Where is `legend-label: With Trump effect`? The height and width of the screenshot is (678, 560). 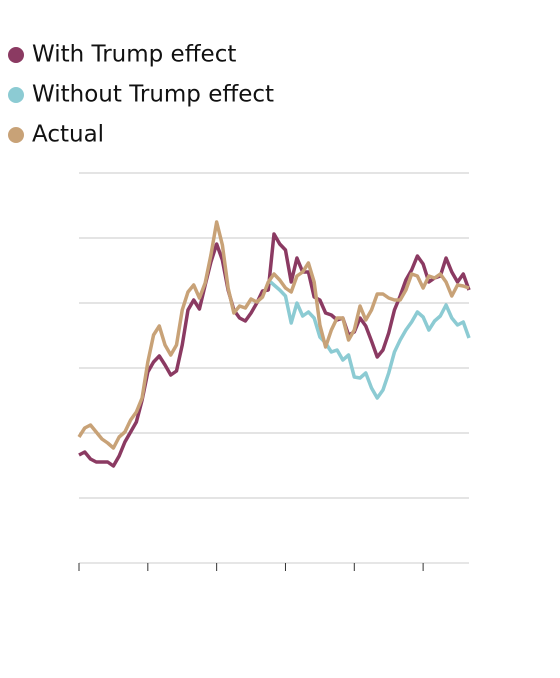
legend-label: With Trump effect is located at coordinates (134, 55).